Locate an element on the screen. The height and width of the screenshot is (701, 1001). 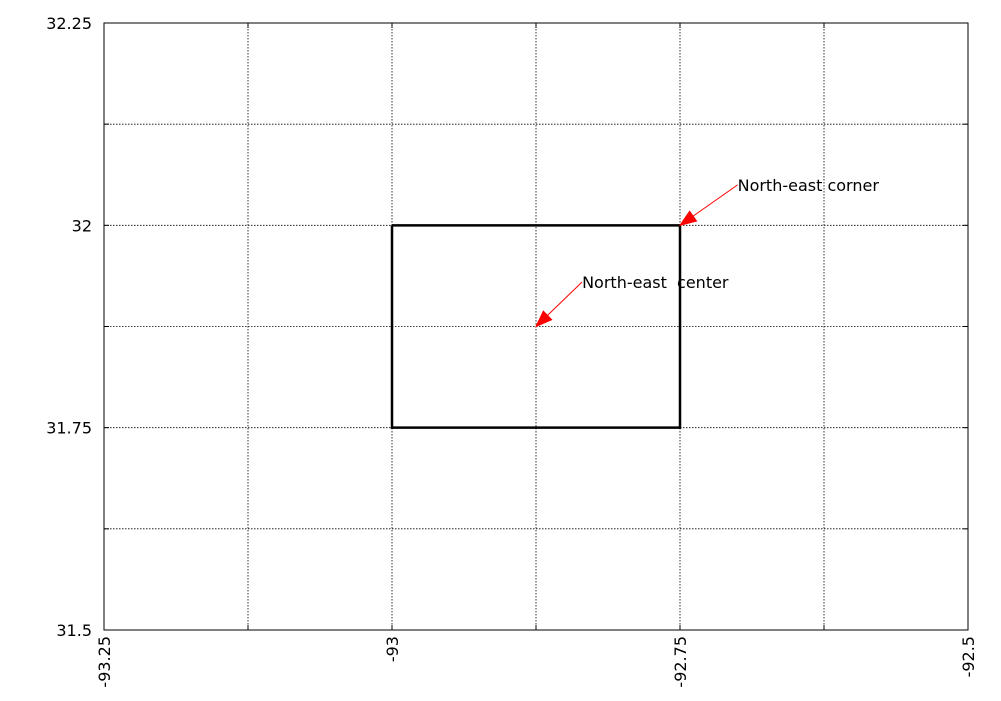
y-tick-label-3: 31.5 is located at coordinates (74, 630).